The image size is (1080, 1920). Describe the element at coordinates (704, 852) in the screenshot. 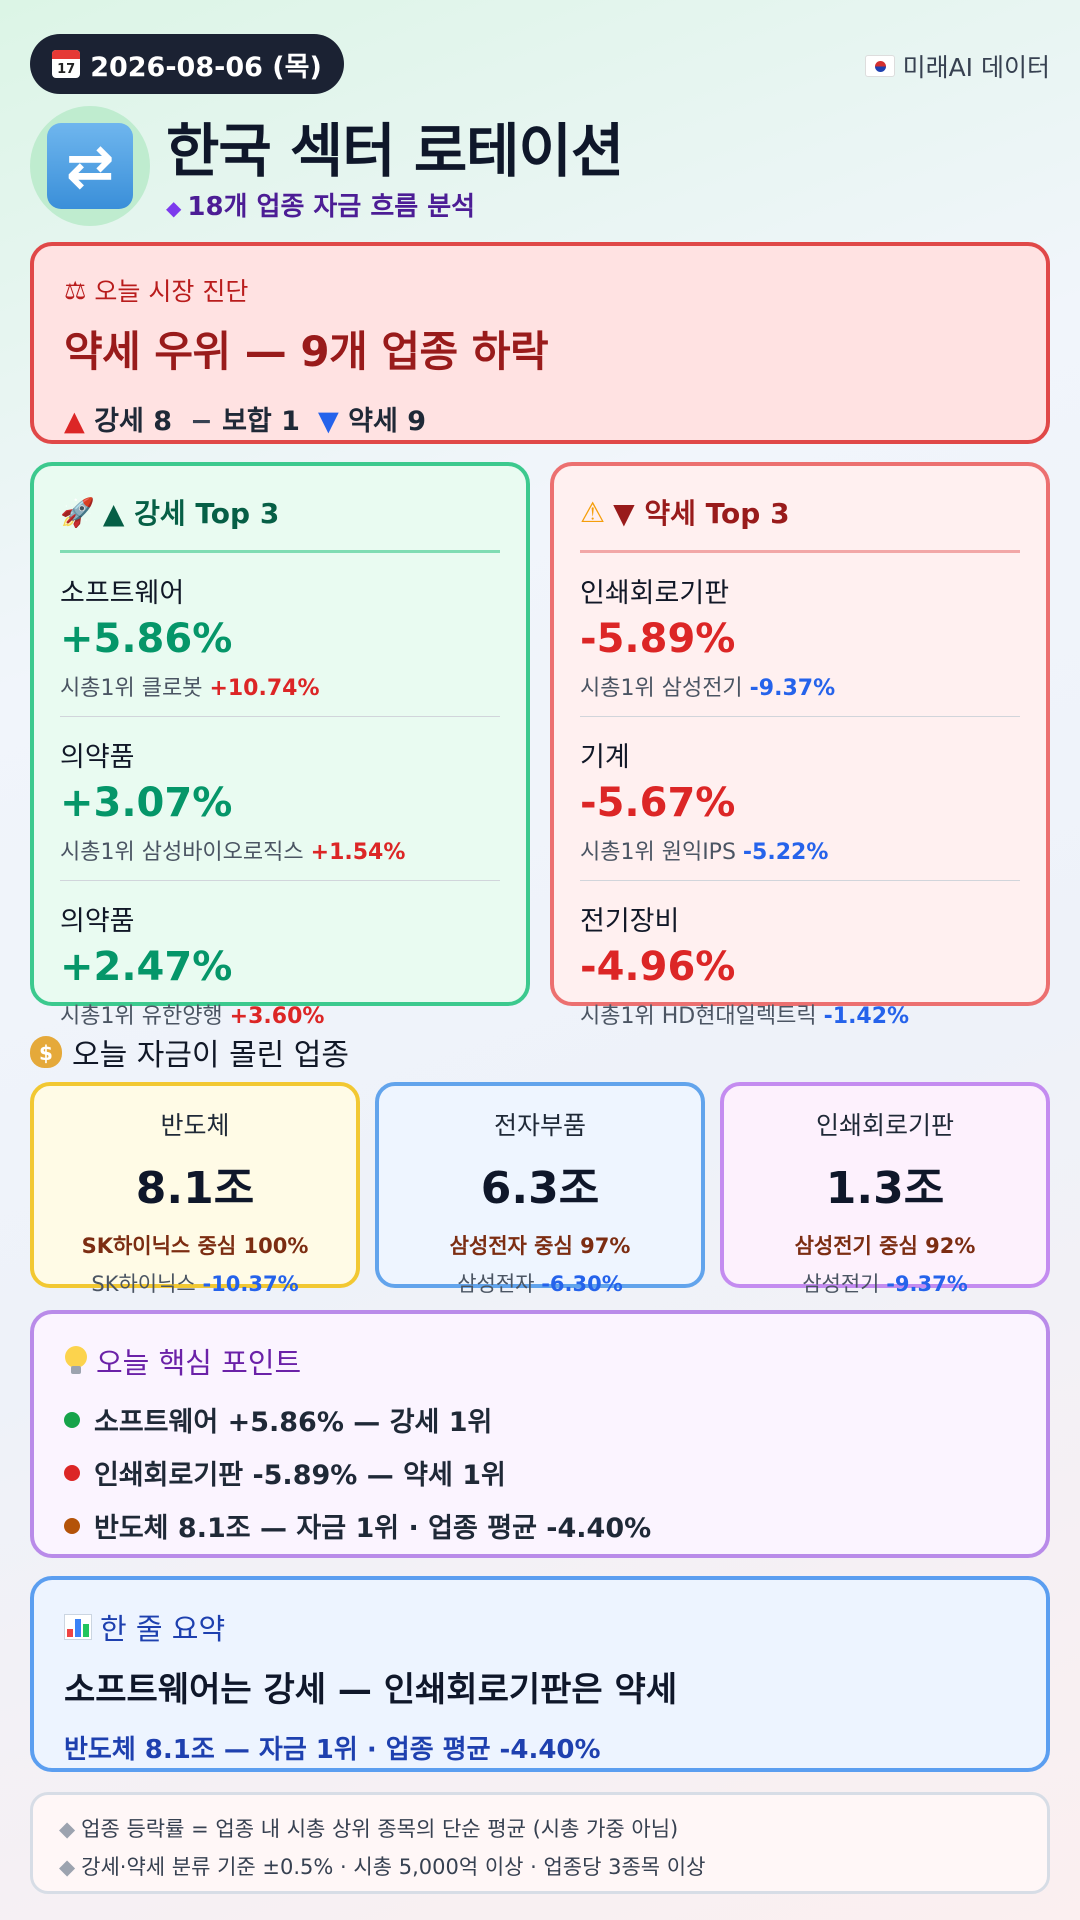

I see `sector-leader: 시총1위 원익IPS -5.22%` at that location.